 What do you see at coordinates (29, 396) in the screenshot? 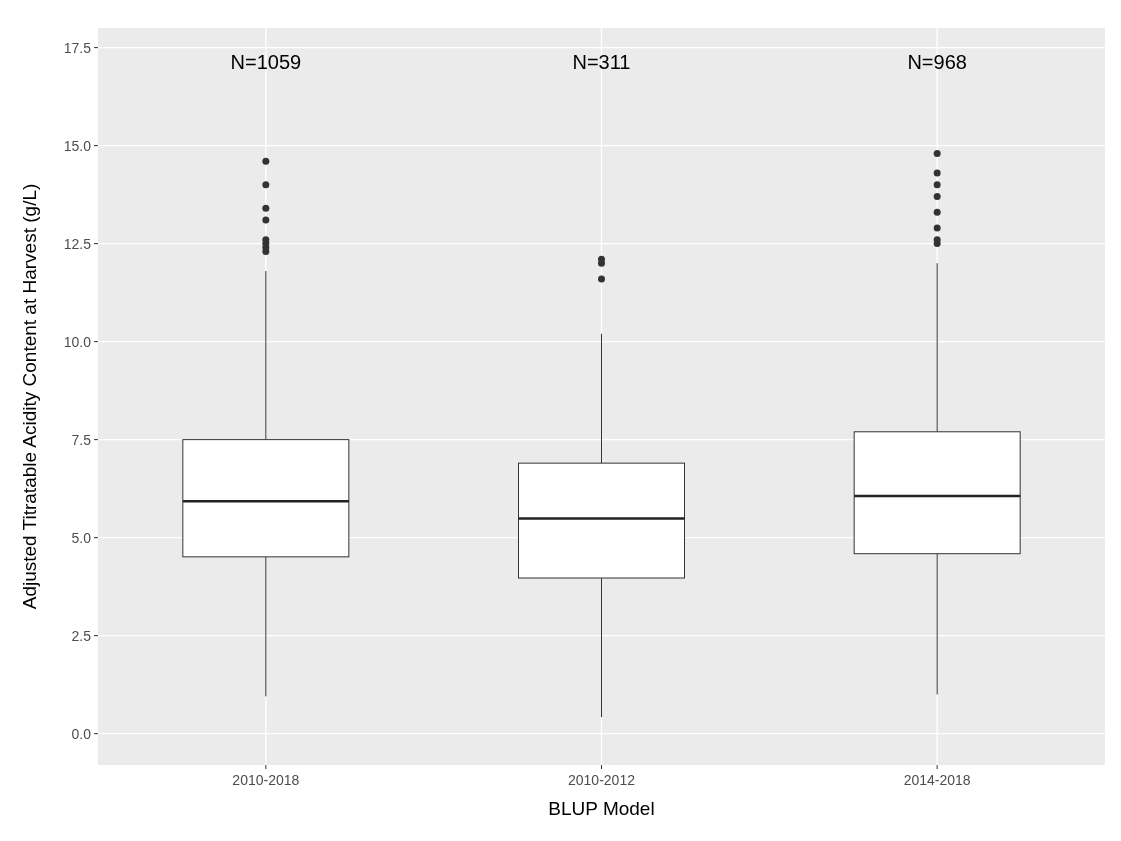
I see `y-axis-title: Adjusted Titratable Acidity Content at Harvest (g/L)` at bounding box center [29, 396].